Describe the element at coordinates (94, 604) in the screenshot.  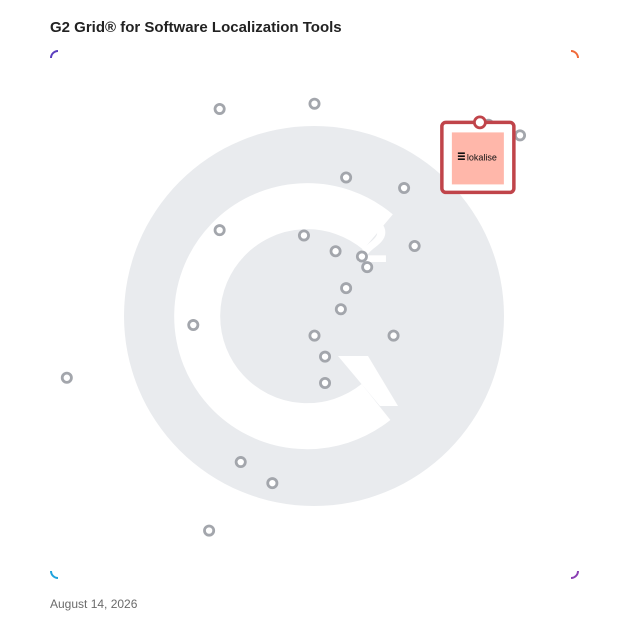
I see `report-date: August 14, 2026` at that location.